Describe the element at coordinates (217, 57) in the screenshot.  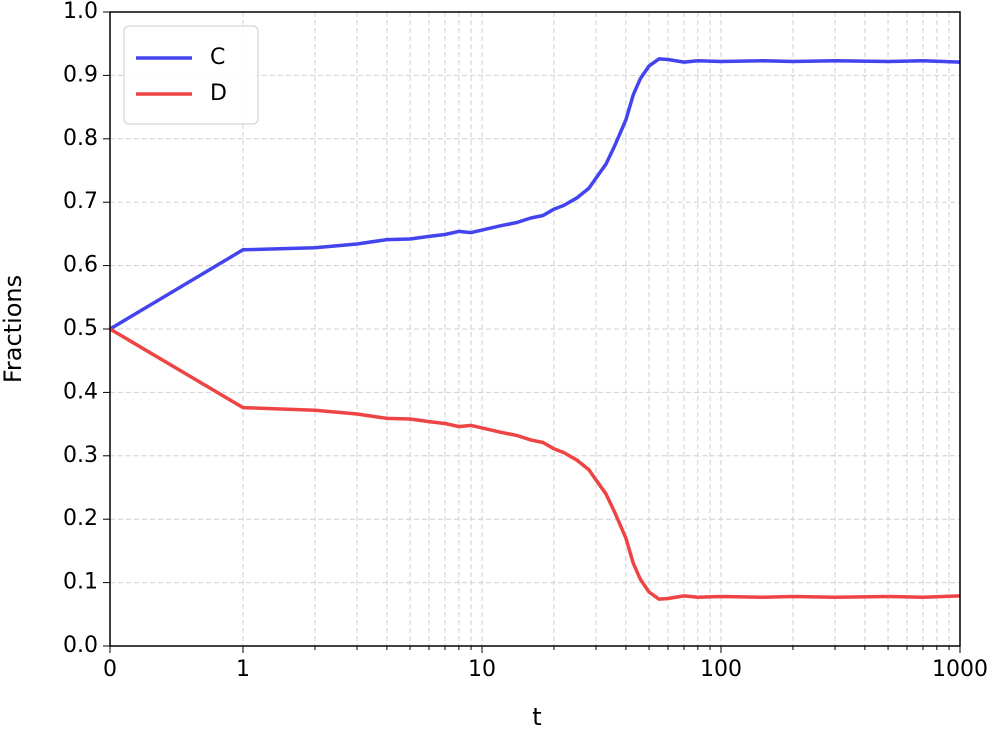
I see `legend-label: C` at that location.